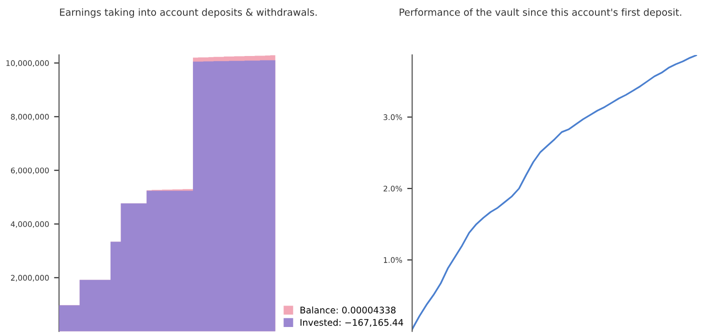 This screenshot has height=333, width=707. What do you see at coordinates (348, 310) in the screenshot?
I see `legend-label: Balance: 0.00004338` at bounding box center [348, 310].